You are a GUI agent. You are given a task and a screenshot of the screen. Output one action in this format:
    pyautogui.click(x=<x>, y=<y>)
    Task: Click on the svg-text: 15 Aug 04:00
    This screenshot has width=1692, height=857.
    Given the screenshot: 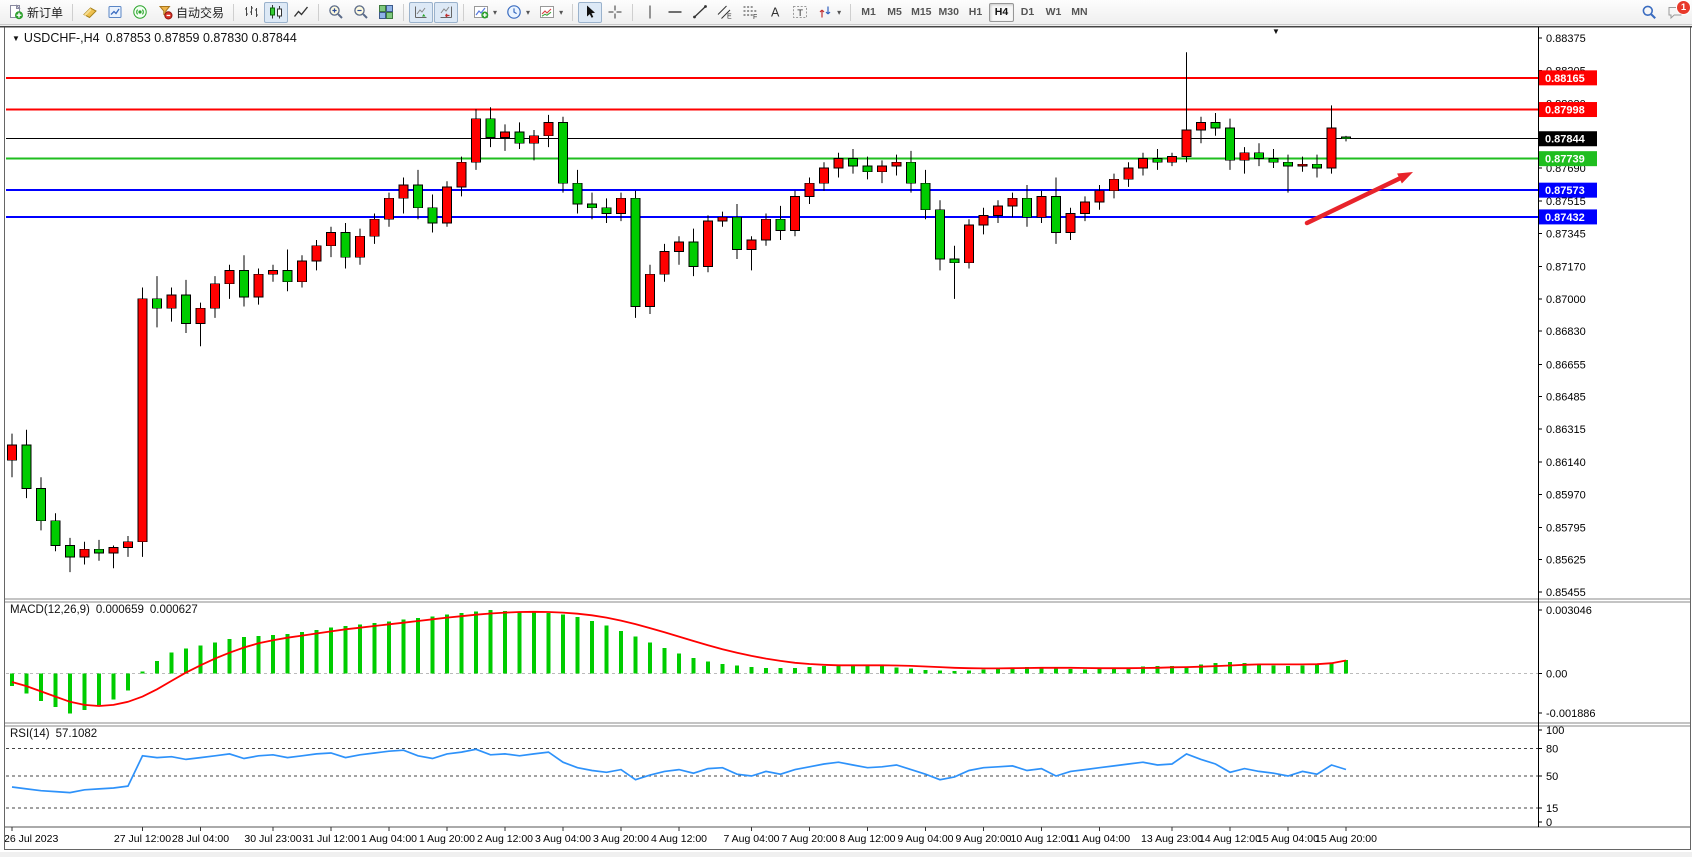 What is the action you would take?
    pyautogui.click(x=1288, y=839)
    